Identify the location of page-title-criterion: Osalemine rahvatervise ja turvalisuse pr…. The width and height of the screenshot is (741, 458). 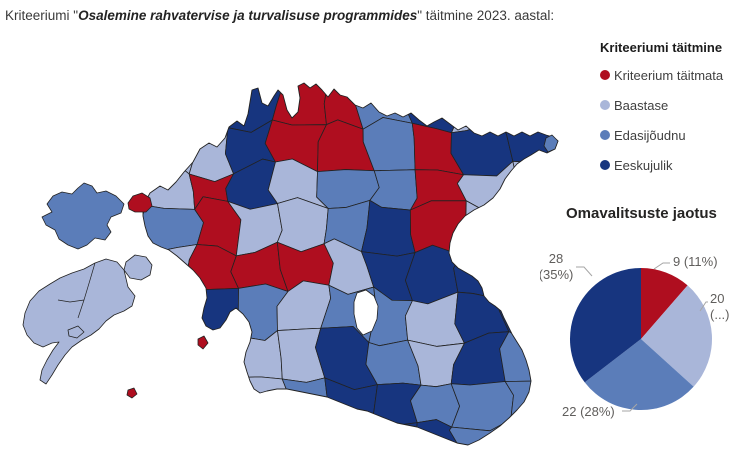
(248, 15).